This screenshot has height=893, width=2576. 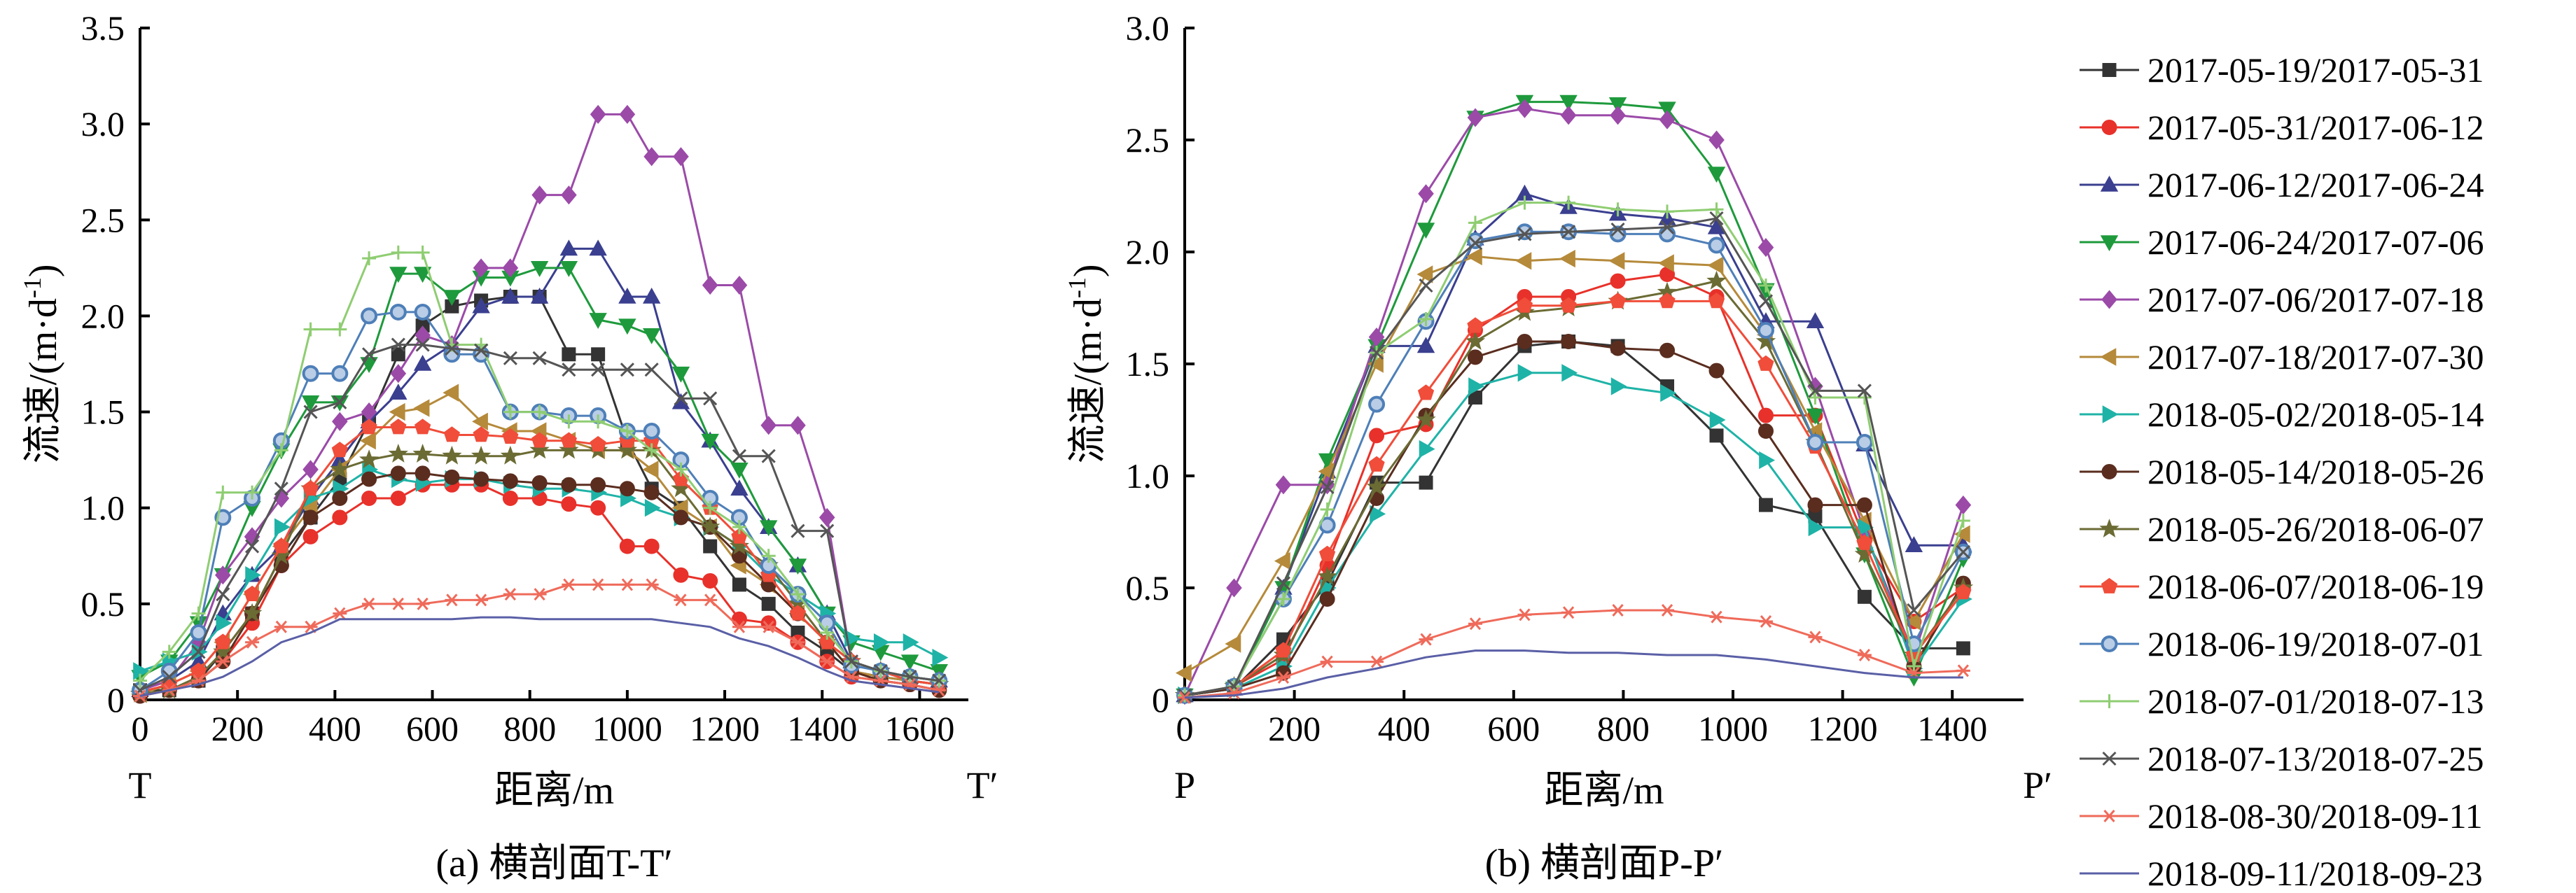 What do you see at coordinates (1148, 587) in the screenshot?
I see `y-tick-label: 0.5` at bounding box center [1148, 587].